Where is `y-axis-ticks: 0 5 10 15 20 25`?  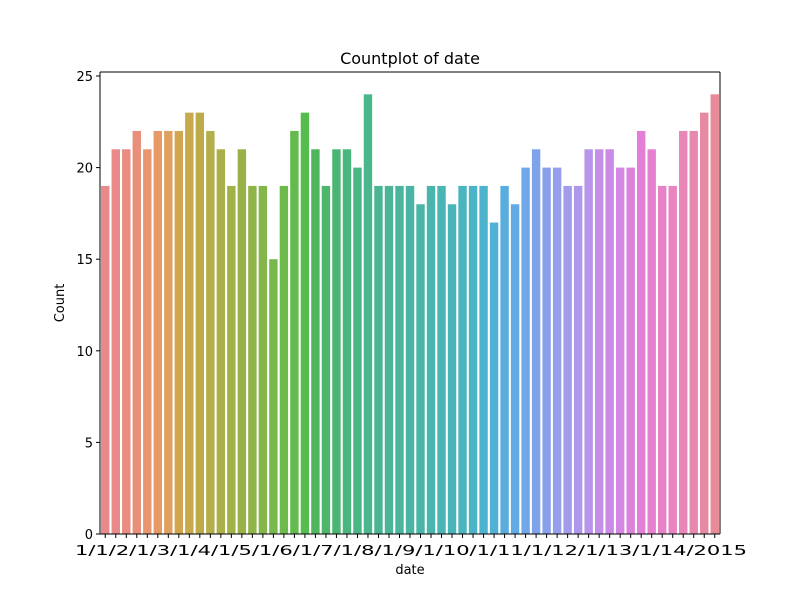
y-axis-ticks: 0 5 10 15 20 25 is located at coordinates (88, 306).